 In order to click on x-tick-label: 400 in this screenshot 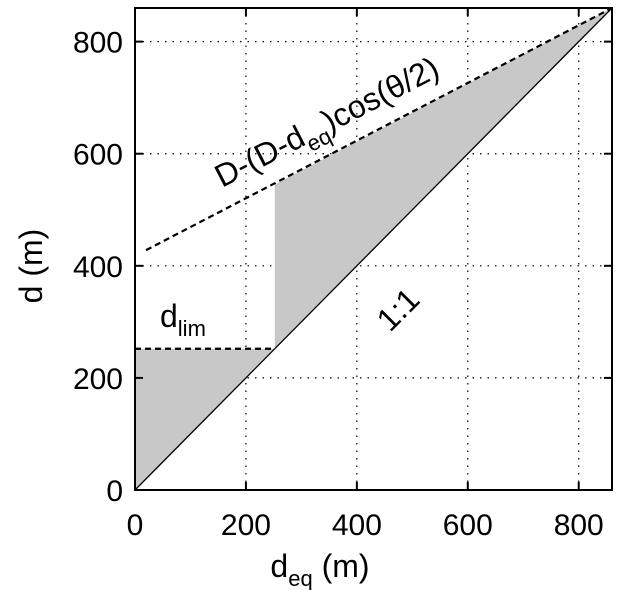, I will do `click(357, 525)`.